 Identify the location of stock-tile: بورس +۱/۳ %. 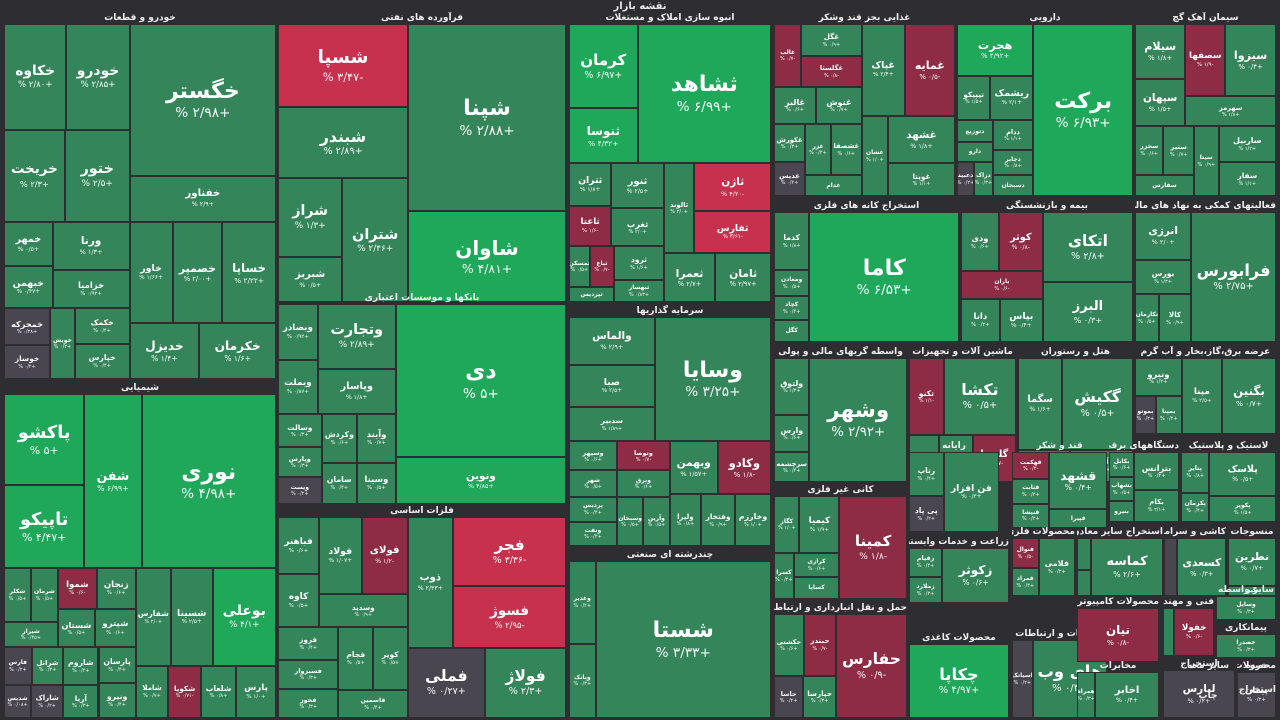
(1163, 277).